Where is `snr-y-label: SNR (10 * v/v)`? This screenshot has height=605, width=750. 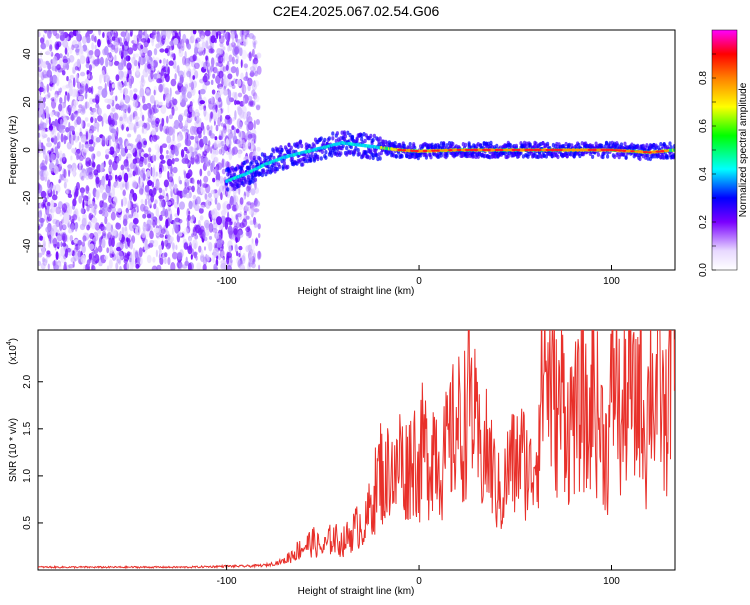
snr-y-label: SNR (10 * v/v) is located at coordinates (13, 450).